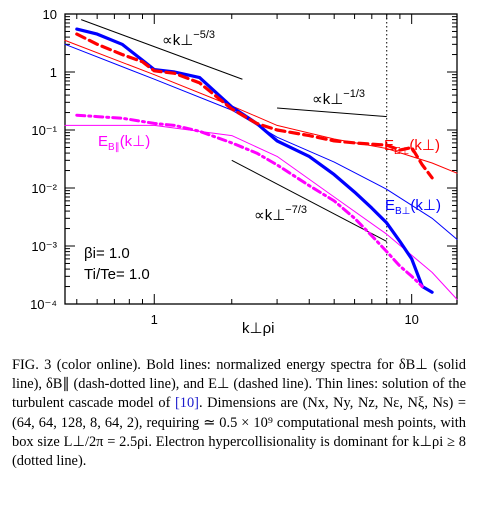 The height and width of the screenshot is (515, 478). I want to click on slope-label-minus-7-3: ∝k⊥−7/3, so click(280, 214).